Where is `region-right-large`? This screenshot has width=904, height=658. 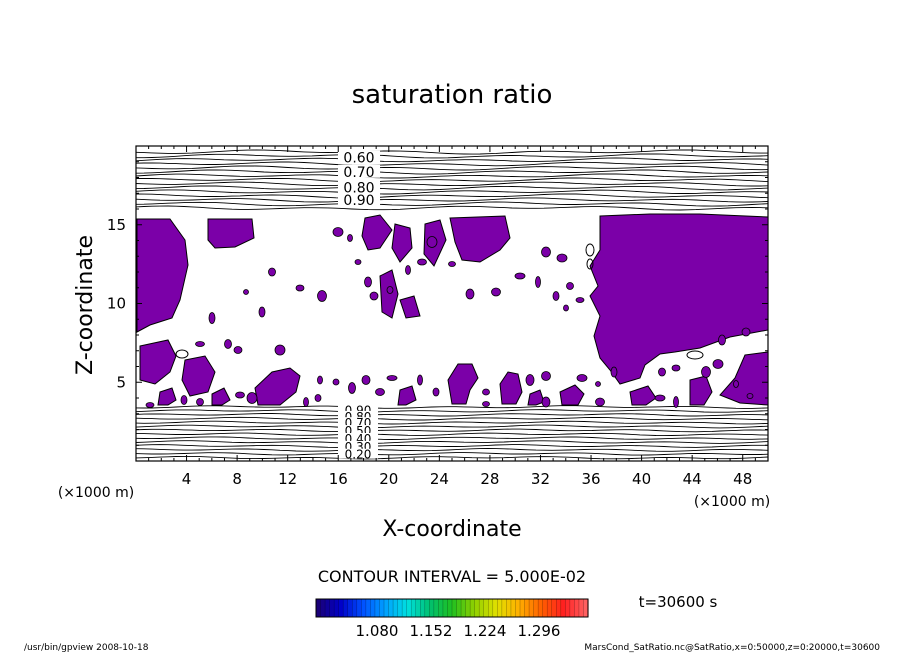 region-right-large is located at coordinates (679, 299).